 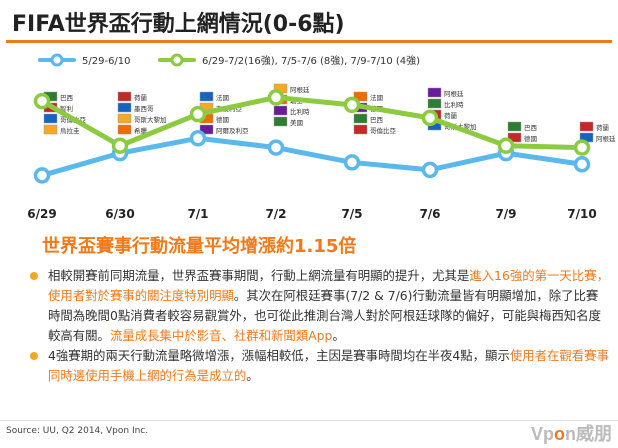 I want to click on x-tick-label: 7/10, so click(x=581, y=214).